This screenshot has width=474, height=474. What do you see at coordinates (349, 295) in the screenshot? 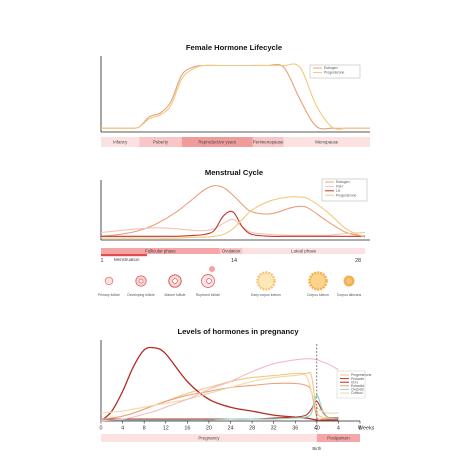
I see `follicle-label-corpus-albicans: Corpus albicans` at bounding box center [349, 295].